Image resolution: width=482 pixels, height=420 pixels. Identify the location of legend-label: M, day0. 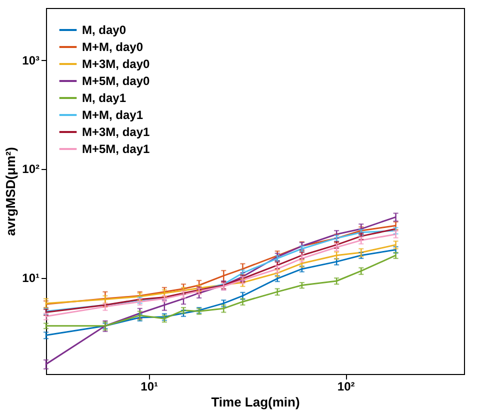
(104, 30).